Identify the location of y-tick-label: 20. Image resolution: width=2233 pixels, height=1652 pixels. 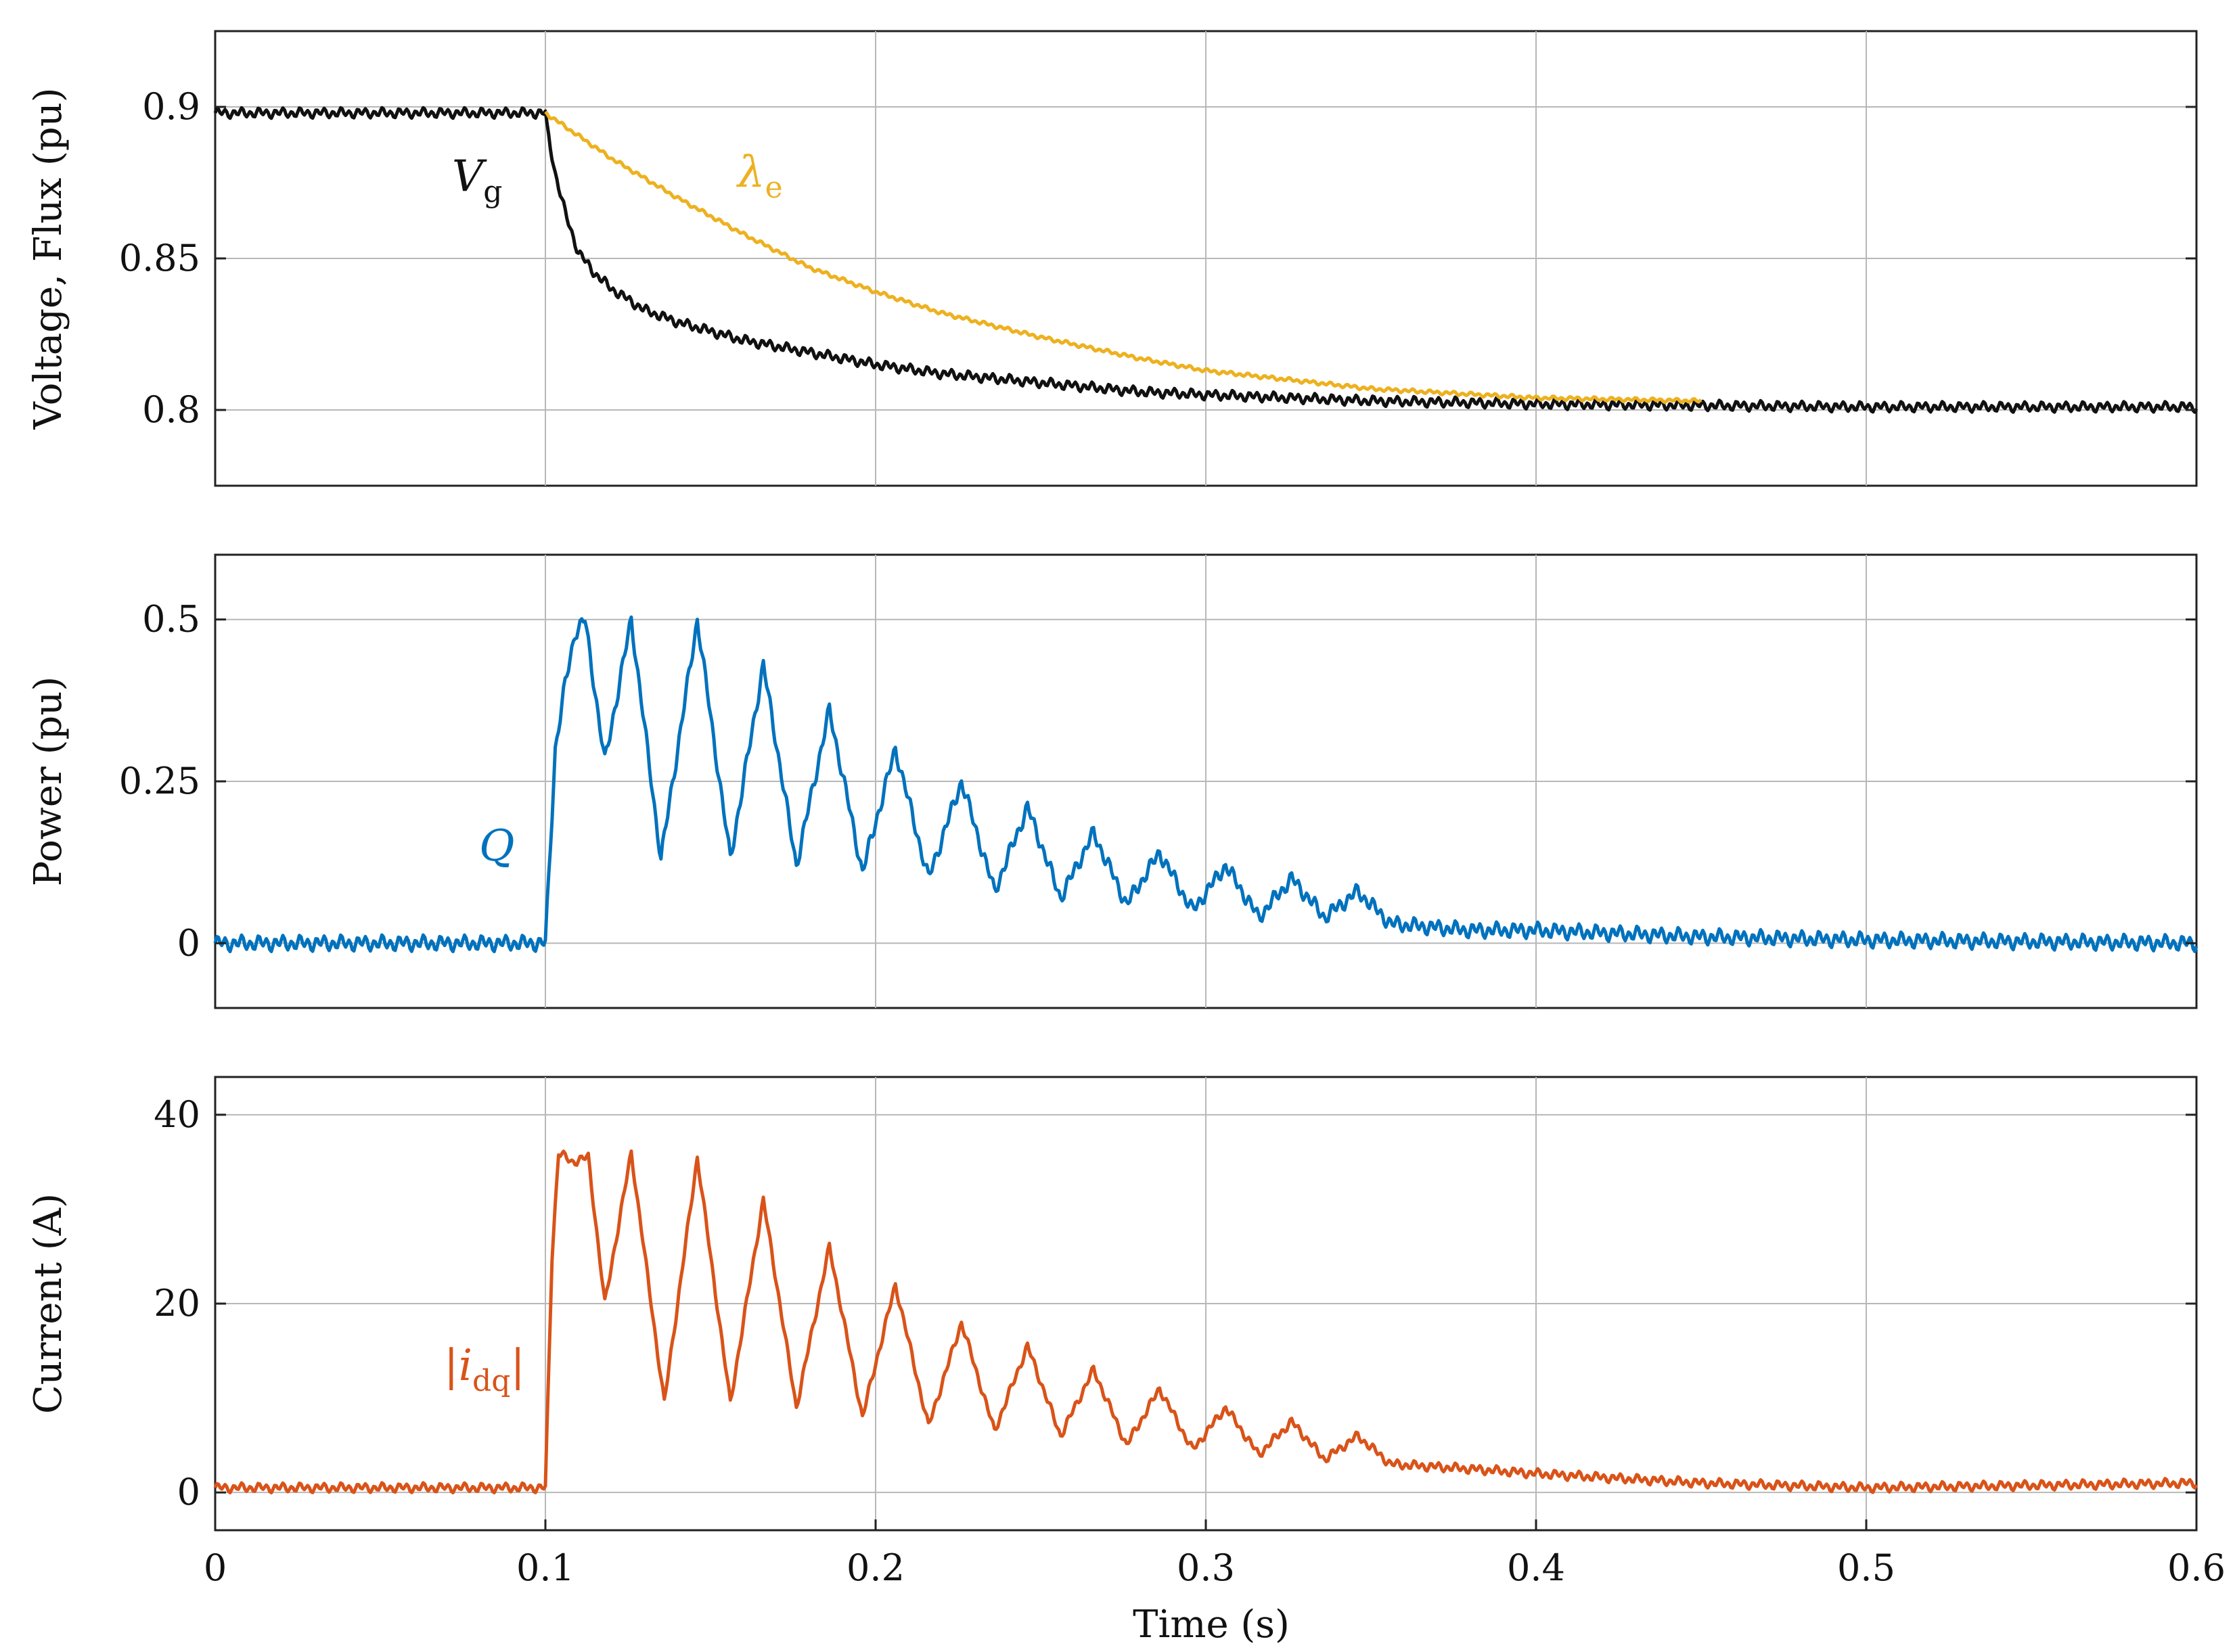
(177, 1303).